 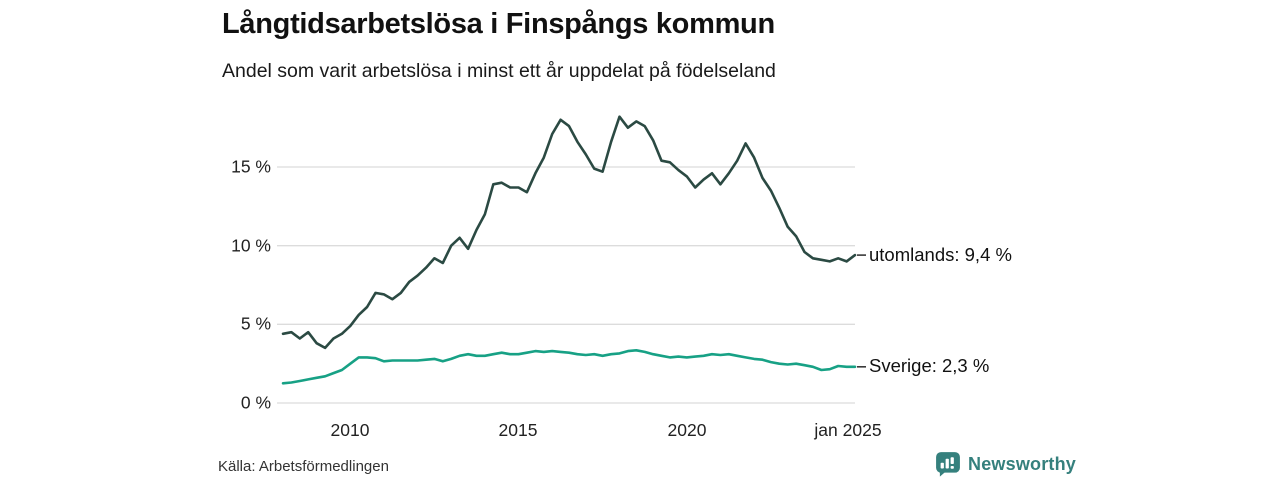 What do you see at coordinates (498, 24) in the screenshot?
I see `chart-title: Långtidsarbetslösa i Finspångs kommun` at bounding box center [498, 24].